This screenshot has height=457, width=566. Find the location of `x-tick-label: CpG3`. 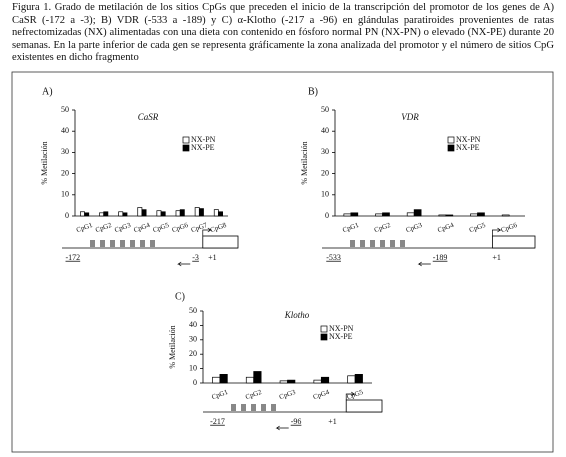

x-tick-label: CpG3 is located at coordinates (414, 227).